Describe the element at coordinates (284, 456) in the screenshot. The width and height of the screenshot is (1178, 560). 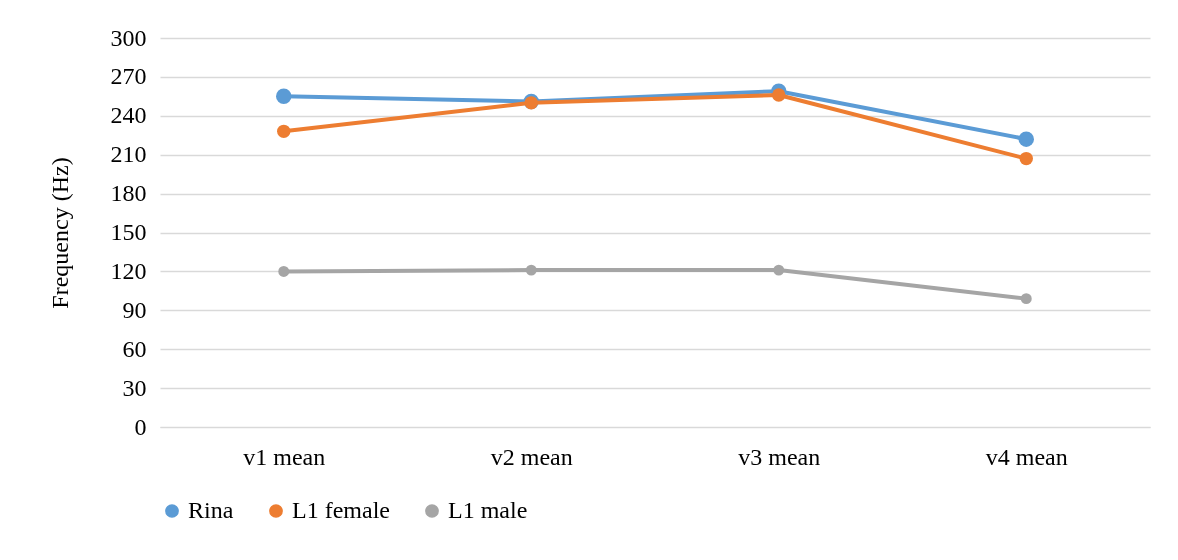
I see `x-tick-label: v1 mean` at that location.